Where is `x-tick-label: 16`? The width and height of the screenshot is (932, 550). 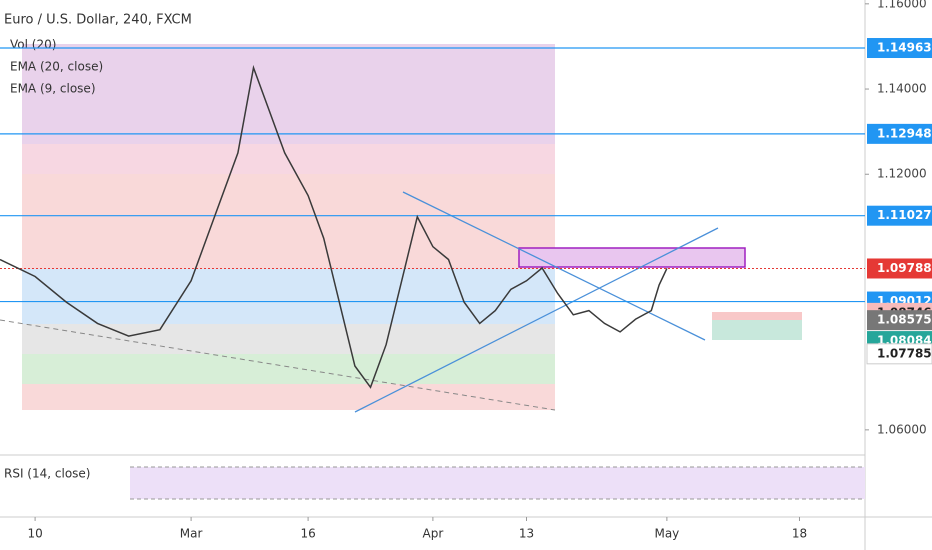
x-tick-label: 16 is located at coordinates (307, 534).